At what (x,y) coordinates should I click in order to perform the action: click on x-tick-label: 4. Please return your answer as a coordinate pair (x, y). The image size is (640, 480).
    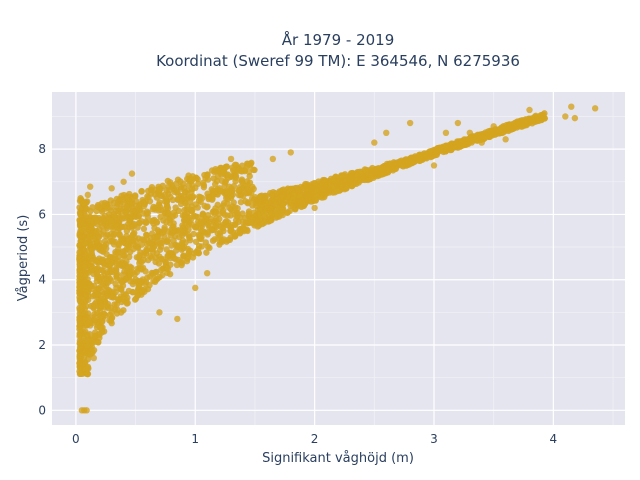
    Looking at the image, I should click on (554, 439).